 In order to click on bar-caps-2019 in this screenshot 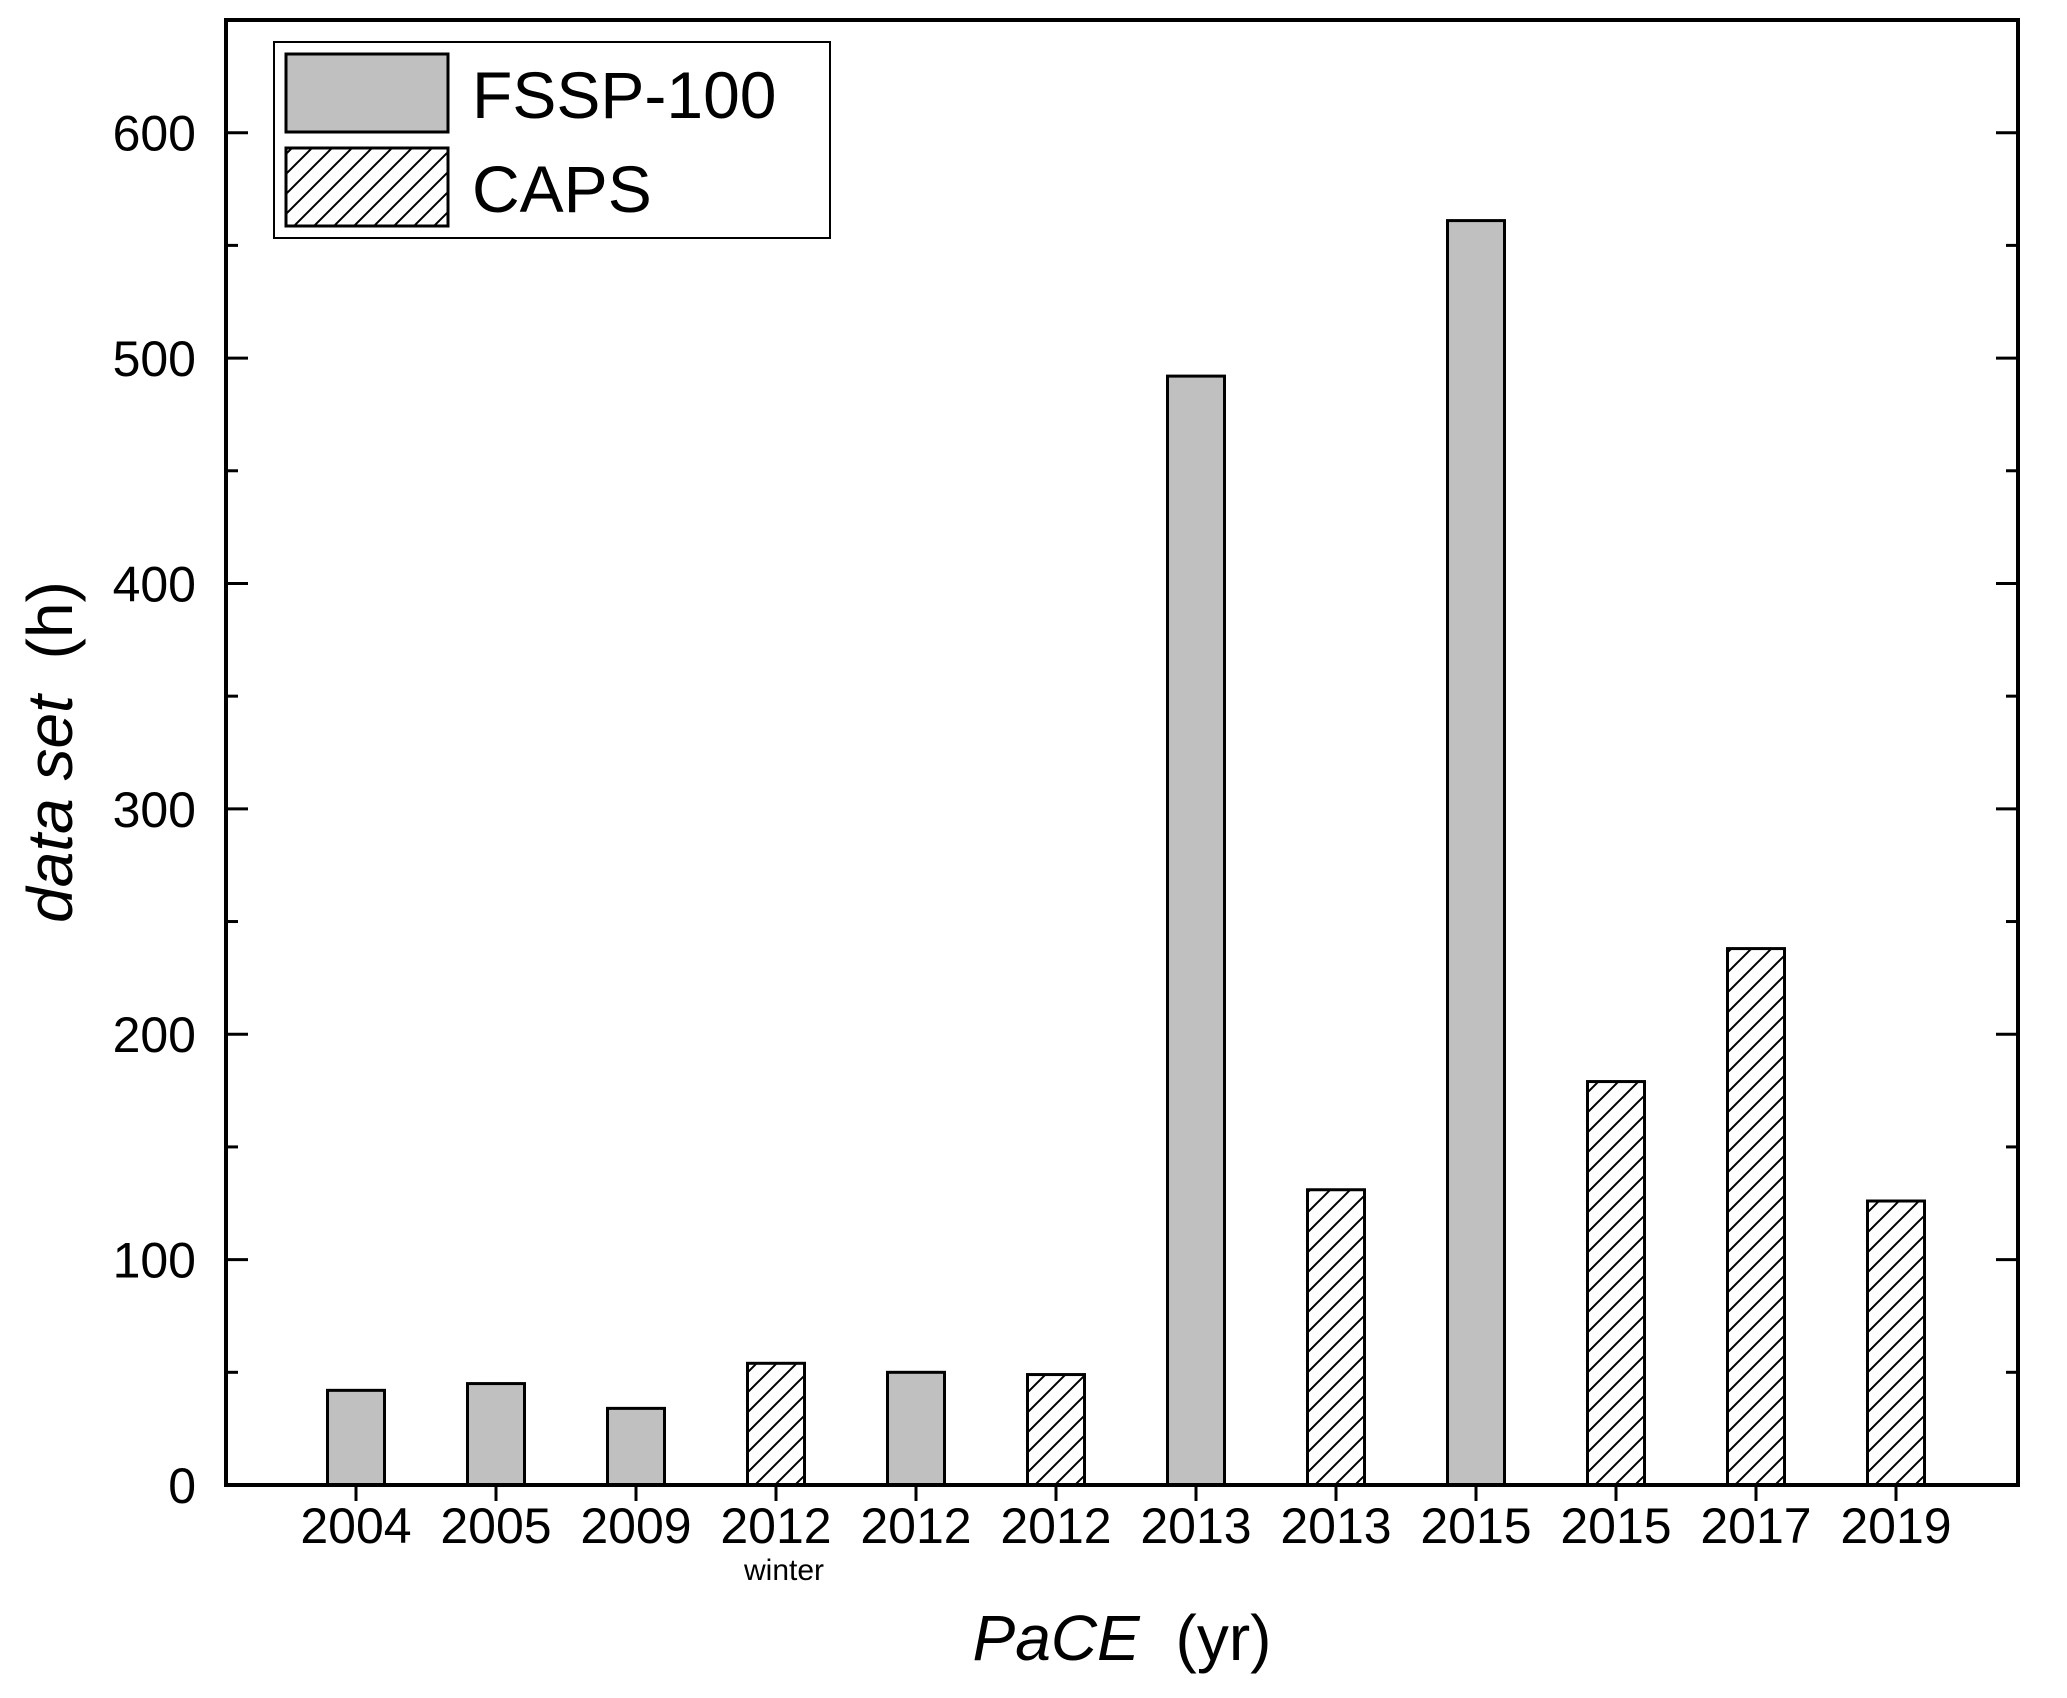, I will do `click(1896, 1343)`.